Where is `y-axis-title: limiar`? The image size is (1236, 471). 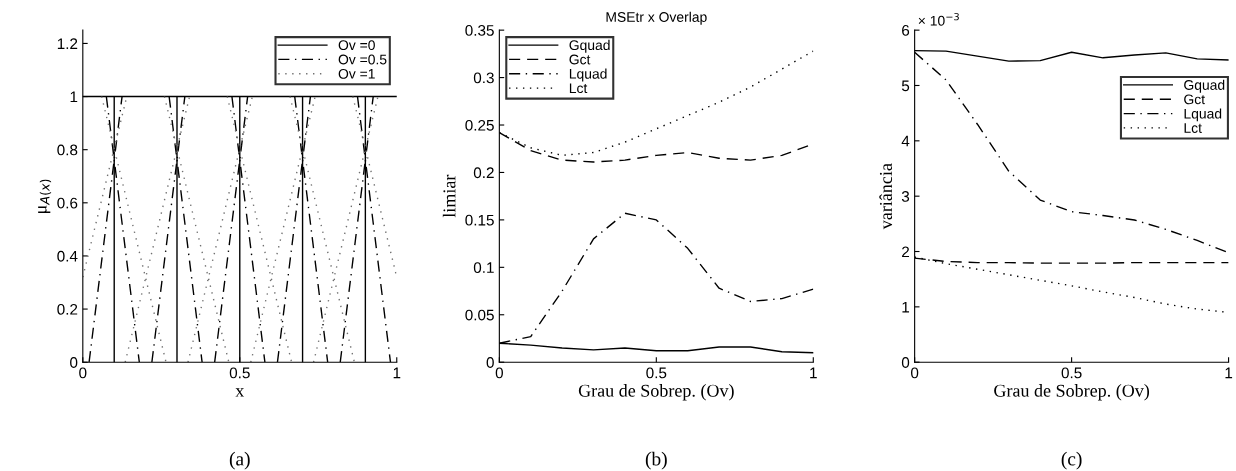 y-axis-title: limiar is located at coordinates (449, 196).